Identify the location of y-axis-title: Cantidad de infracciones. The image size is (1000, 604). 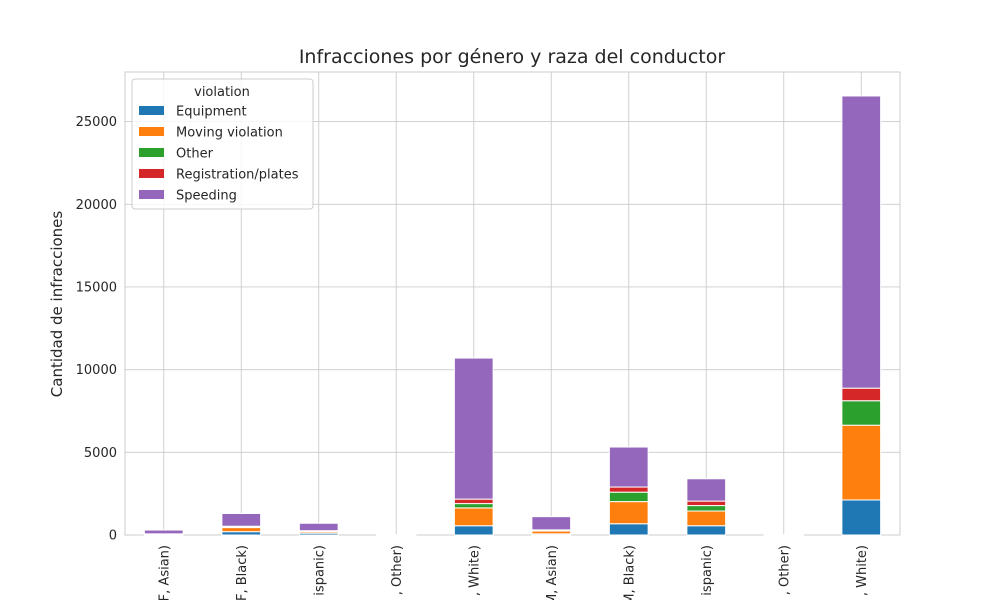
(57, 304).